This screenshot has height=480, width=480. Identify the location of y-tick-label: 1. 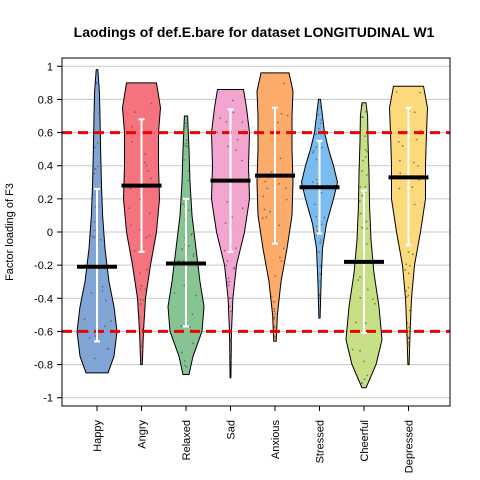
(50, 67).